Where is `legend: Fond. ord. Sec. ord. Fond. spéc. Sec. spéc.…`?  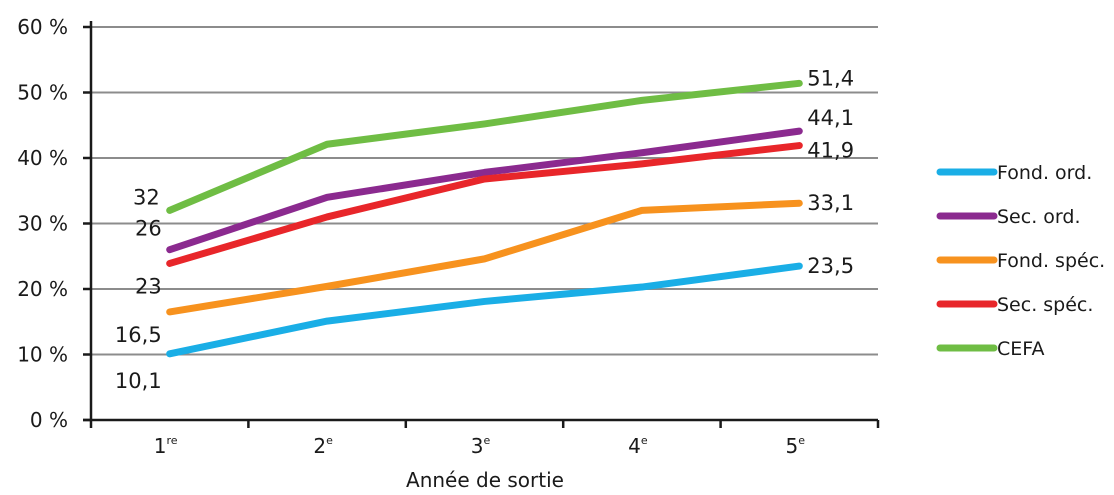 legend: Fond. ord. Sec. ord. Fond. spéc. Sec. spéc.… is located at coordinates (1020, 261).